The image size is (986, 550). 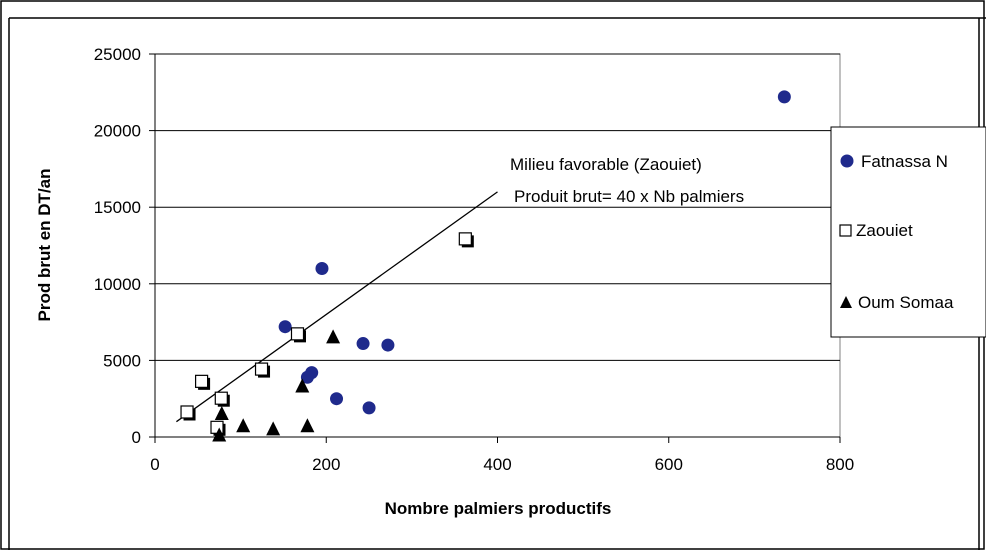 I want to click on y-tick-label: 5000, so click(x=122, y=360).